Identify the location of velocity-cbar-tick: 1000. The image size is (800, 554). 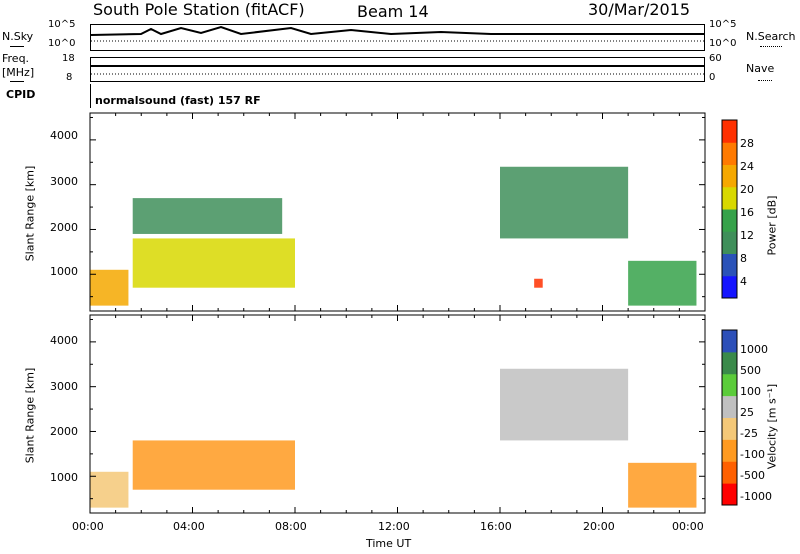
(754, 349).